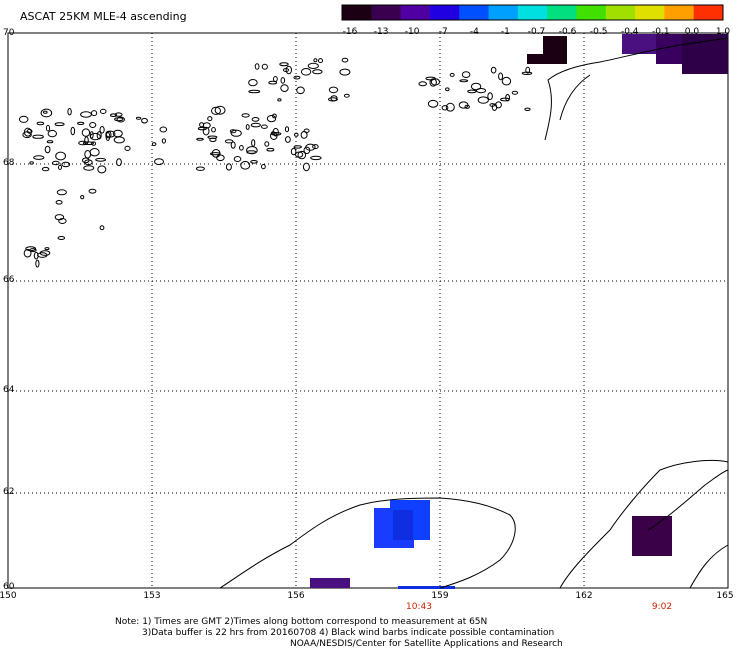  Describe the element at coordinates (412, 32) in the screenshot. I see `colorbar-tick-label: -10` at that location.